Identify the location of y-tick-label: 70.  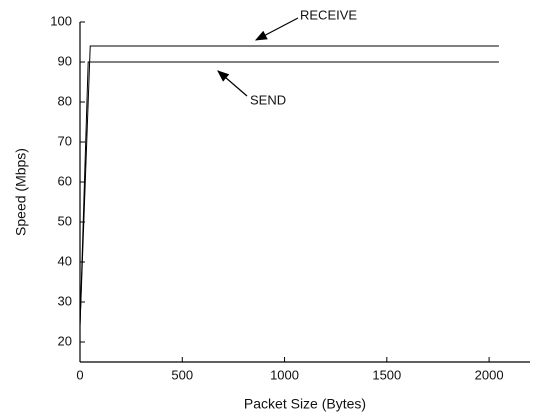
(65, 140).